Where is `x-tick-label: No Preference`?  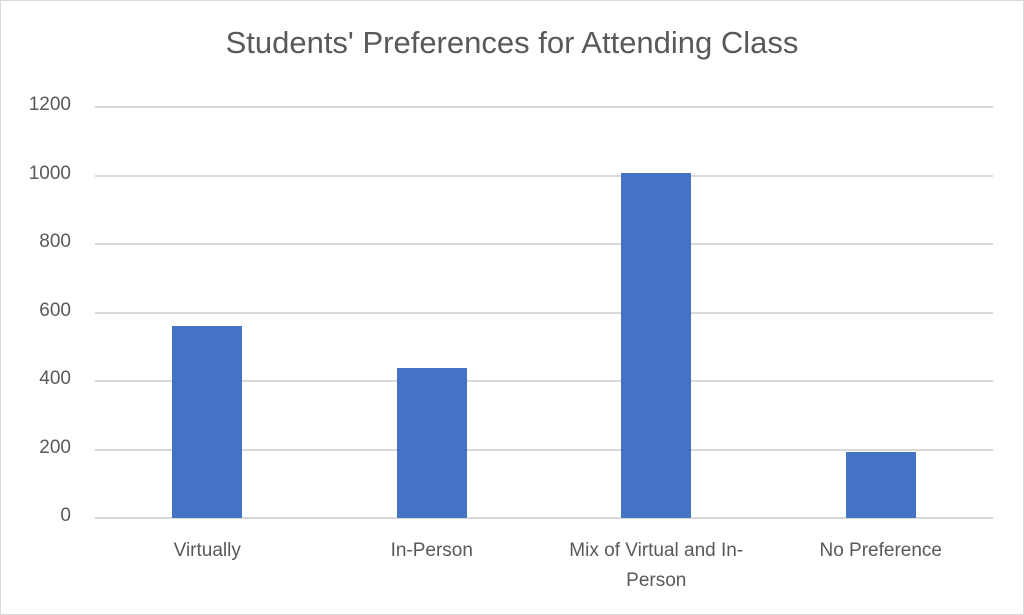 x-tick-label: No Preference is located at coordinates (881, 551).